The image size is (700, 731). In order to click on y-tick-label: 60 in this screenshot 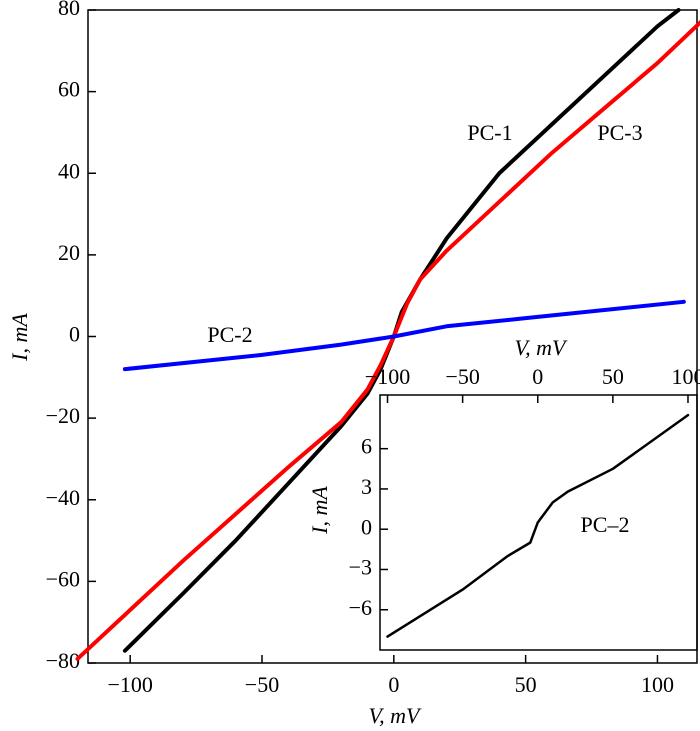, I will do `click(69, 89)`.